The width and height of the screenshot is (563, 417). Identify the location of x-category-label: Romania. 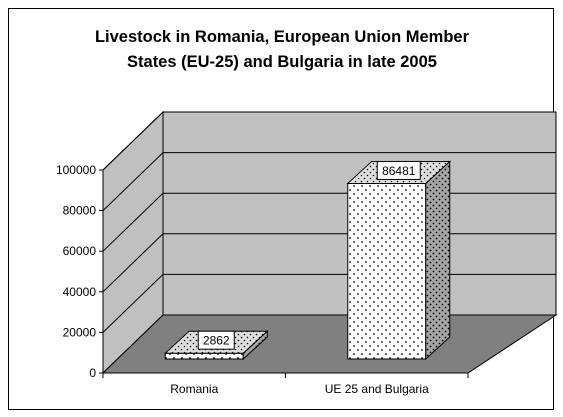
(194, 389).